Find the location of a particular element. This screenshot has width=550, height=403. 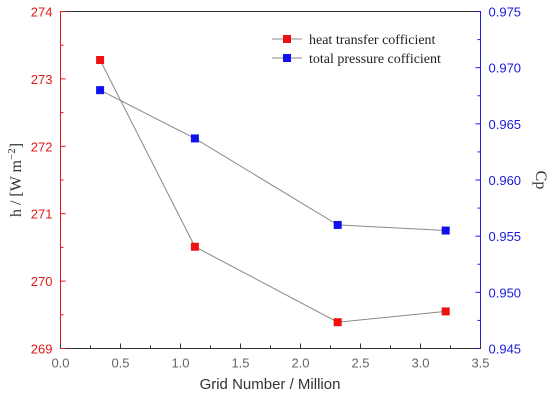

y-right-tick-label: 0.960 is located at coordinates (505, 180).